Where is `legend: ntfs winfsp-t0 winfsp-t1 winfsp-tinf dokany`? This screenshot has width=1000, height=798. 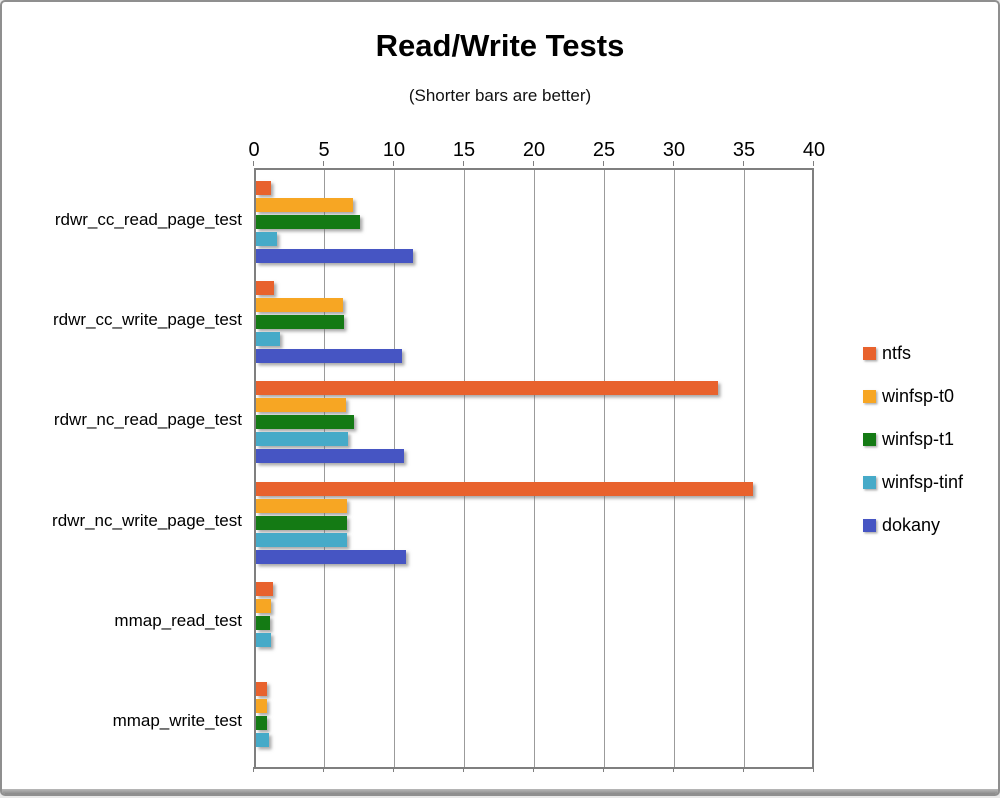
legend: ntfs winfsp-t0 winfsp-t1 winfsp-tinf dokany is located at coordinates (913, 439).